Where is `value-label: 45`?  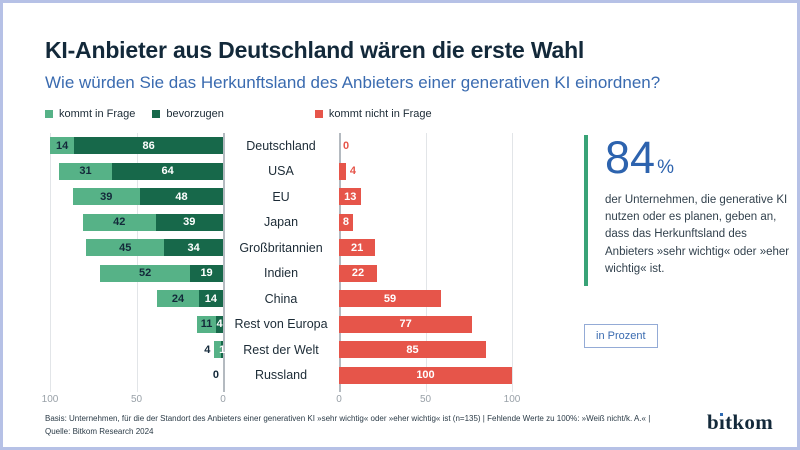
value-label: 45 is located at coordinates (125, 247).